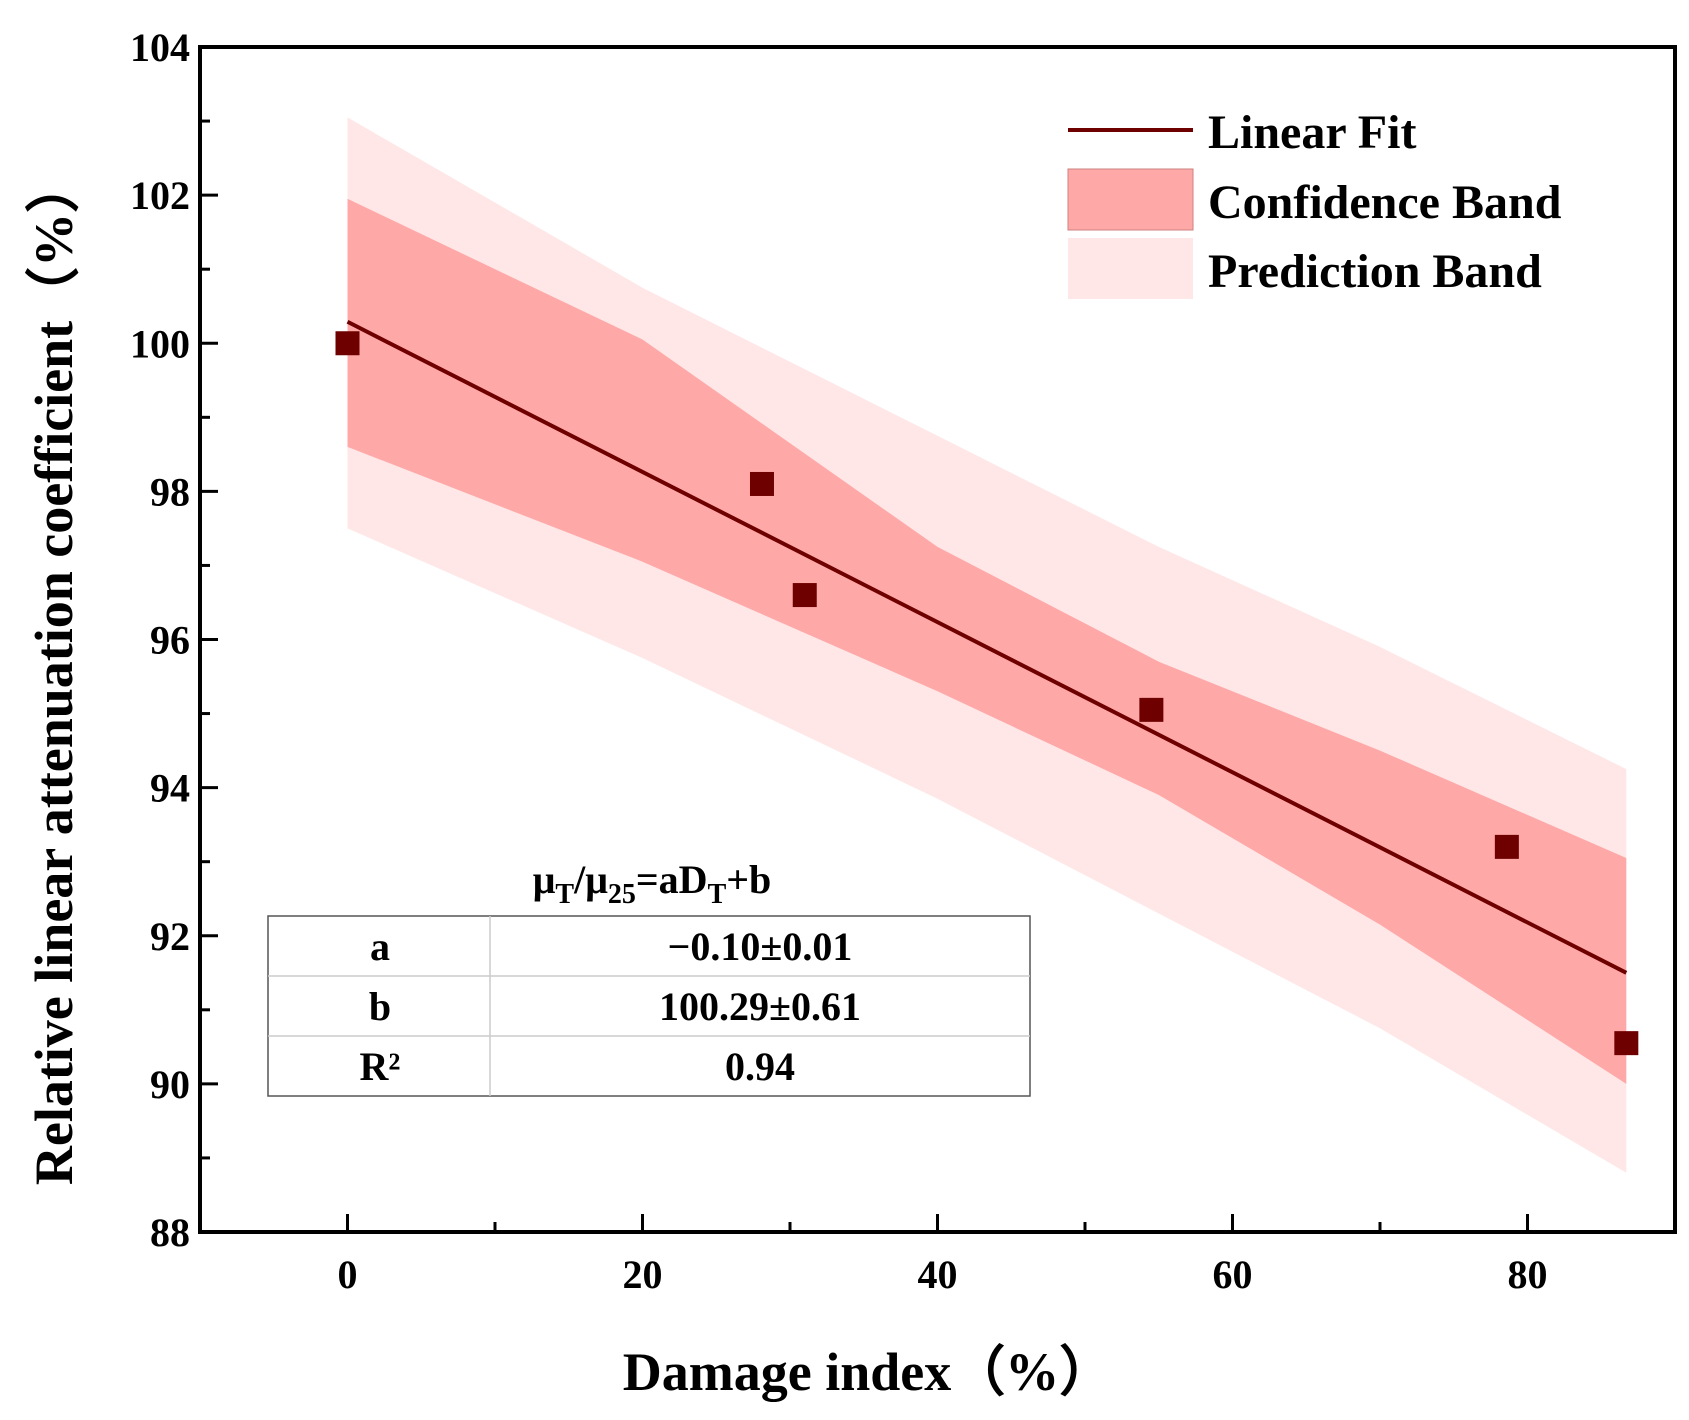 This screenshot has width=1689, height=1420. What do you see at coordinates (380, 946) in the screenshot?
I see `table-param-a: a` at bounding box center [380, 946].